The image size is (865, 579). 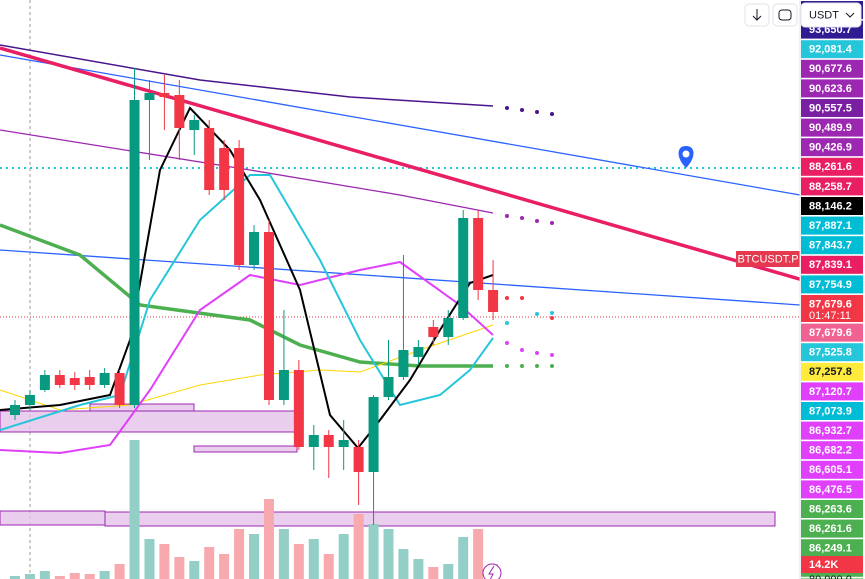 I want to click on price-text: 86,932.7, so click(x=830, y=431).